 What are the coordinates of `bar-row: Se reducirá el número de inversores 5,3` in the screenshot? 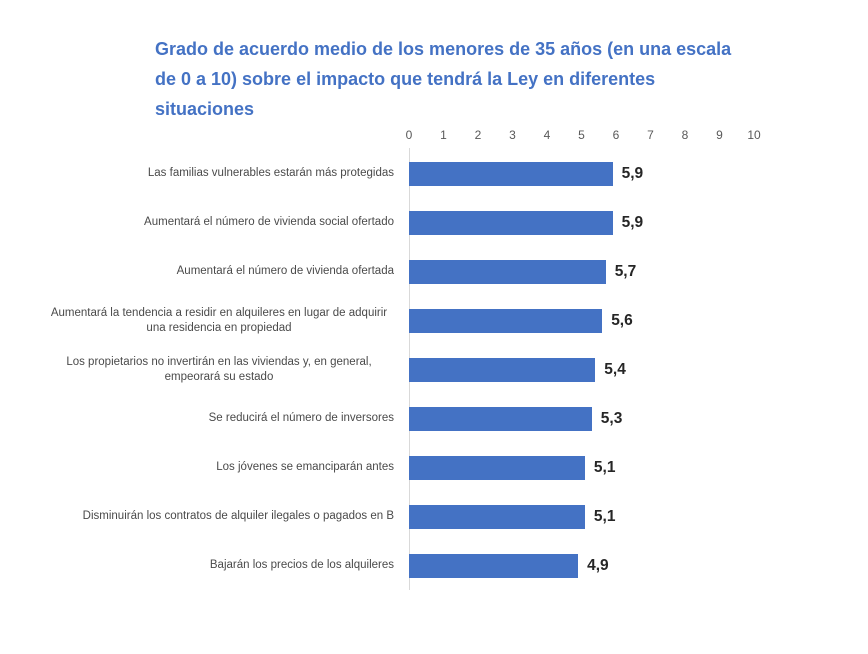 It's located at (434, 418).